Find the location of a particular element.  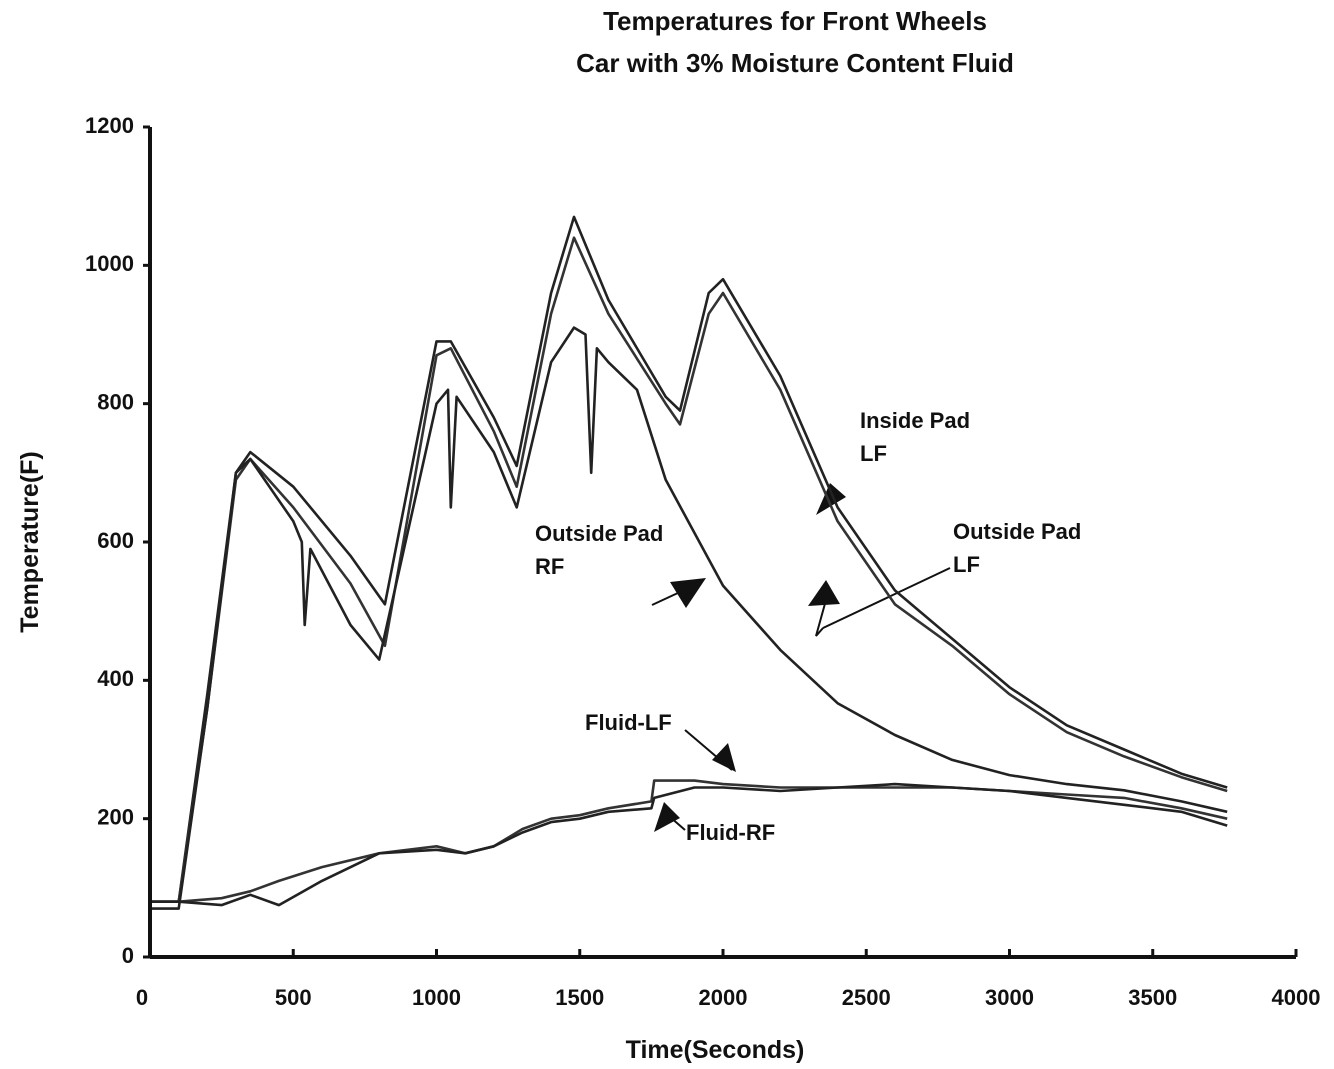

y-axis-label: Temperature(F) is located at coordinates (30, 542).